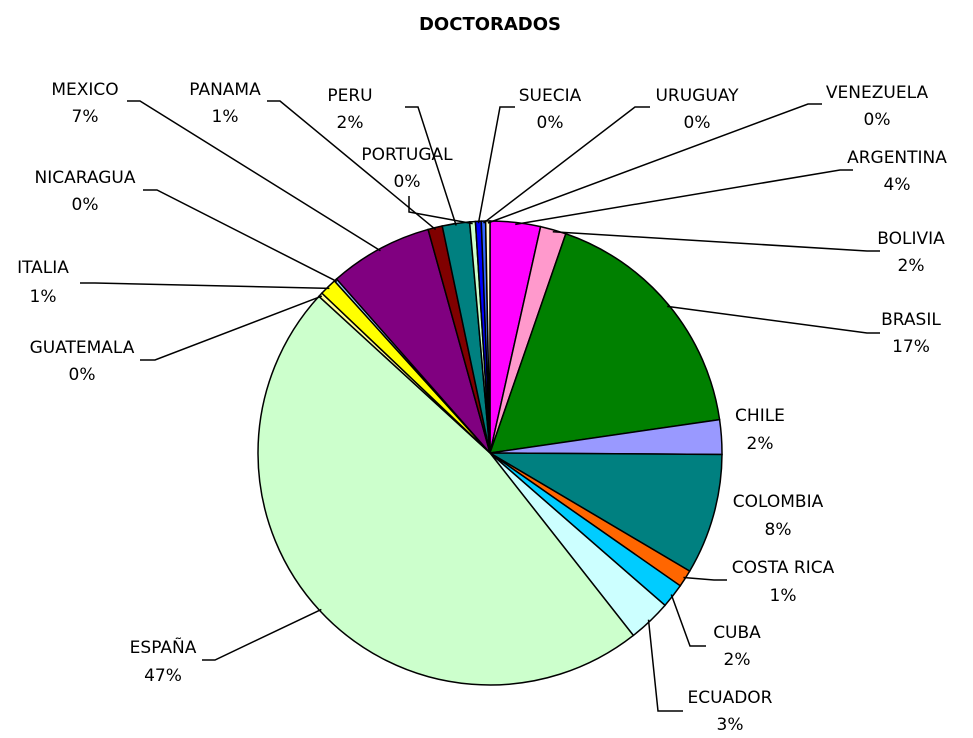 Image resolution: width=973 pixels, height=738 pixels. I want to click on slice-label: MEXICO, so click(84, 90).